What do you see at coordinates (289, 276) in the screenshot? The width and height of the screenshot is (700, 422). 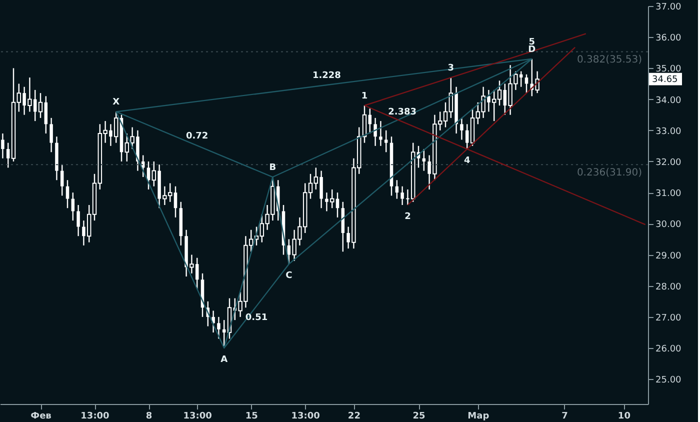 I see `annotation: C` at bounding box center [289, 276].